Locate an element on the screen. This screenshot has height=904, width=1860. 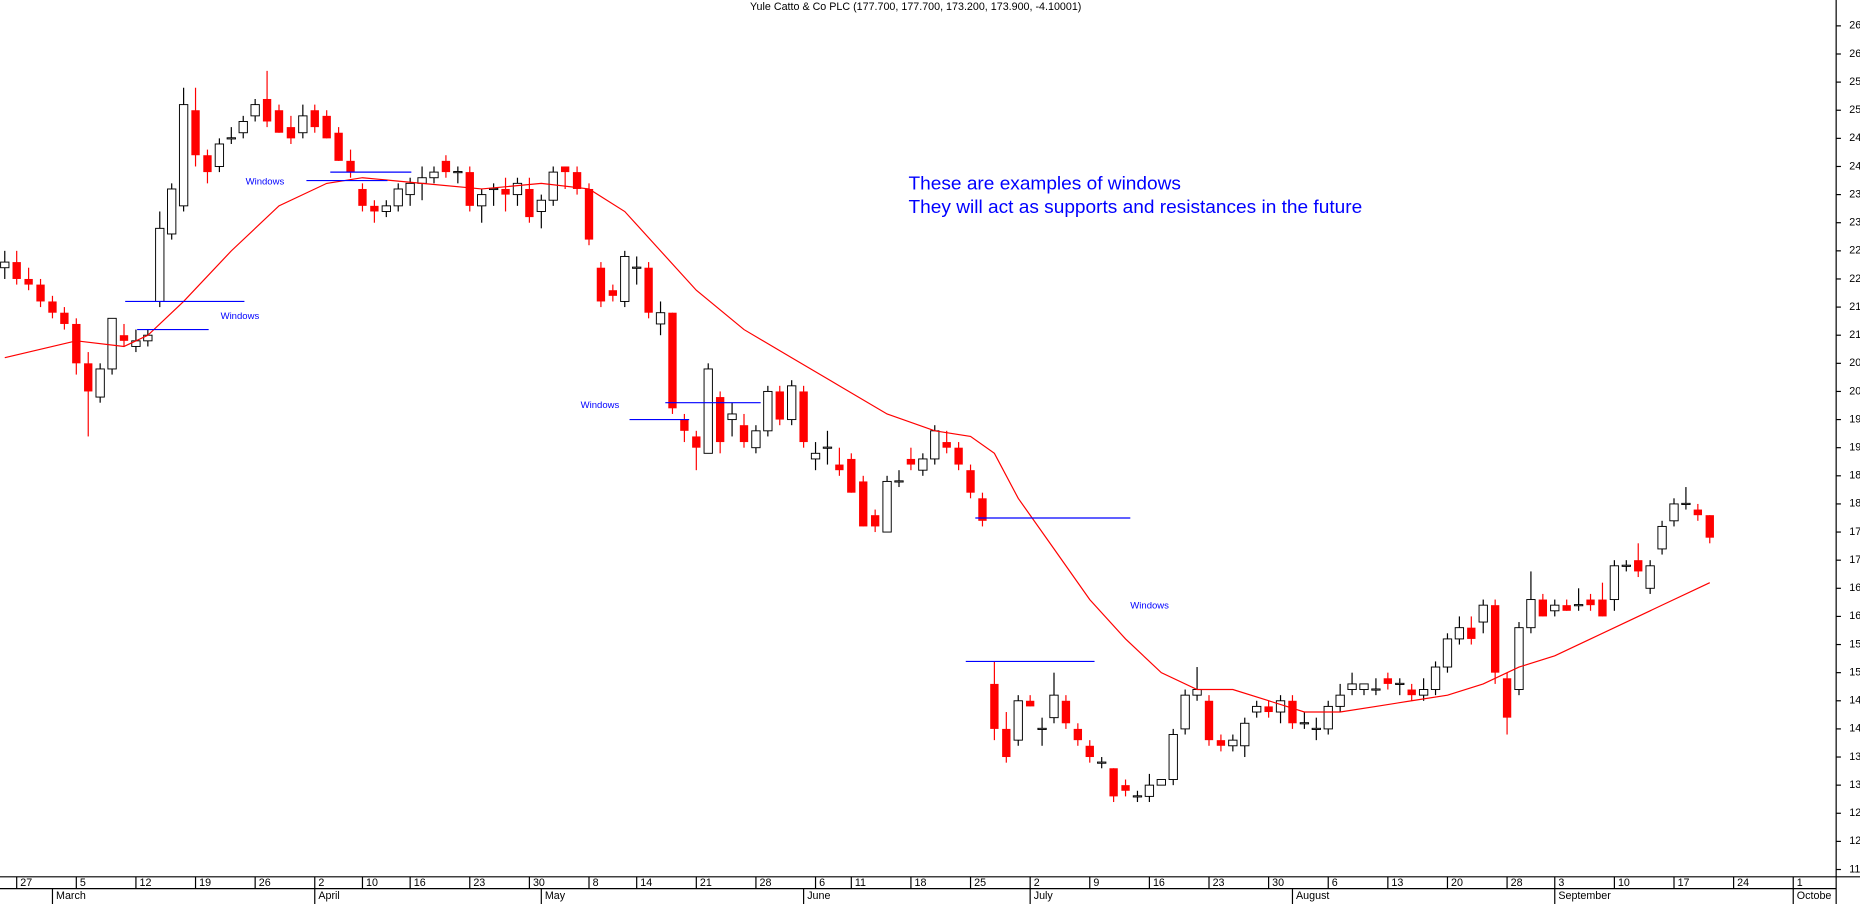
x-tick-label: 26 is located at coordinates (265, 883).